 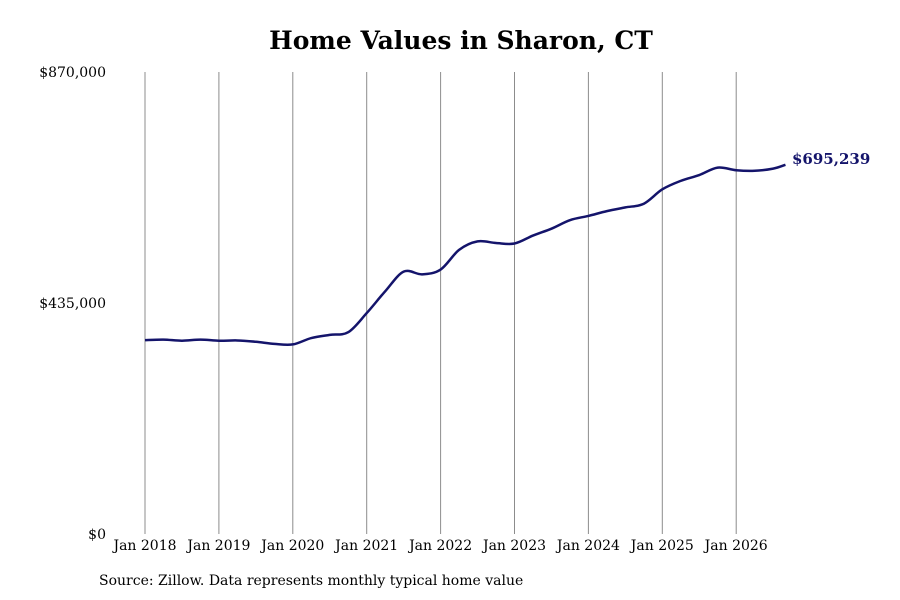 I want to click on y-tick-label: $435,000, so click(x=72, y=304).